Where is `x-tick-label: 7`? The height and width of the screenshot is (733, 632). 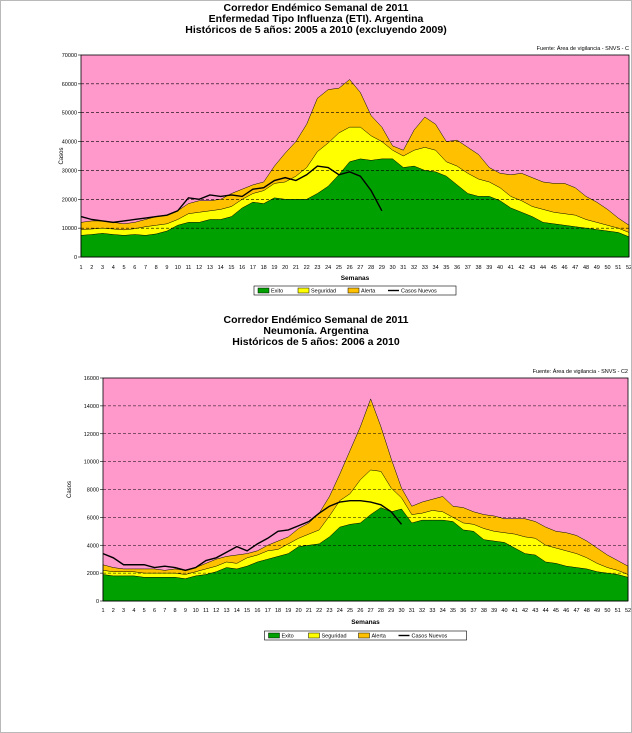 x-tick-label: 7 is located at coordinates (164, 611).